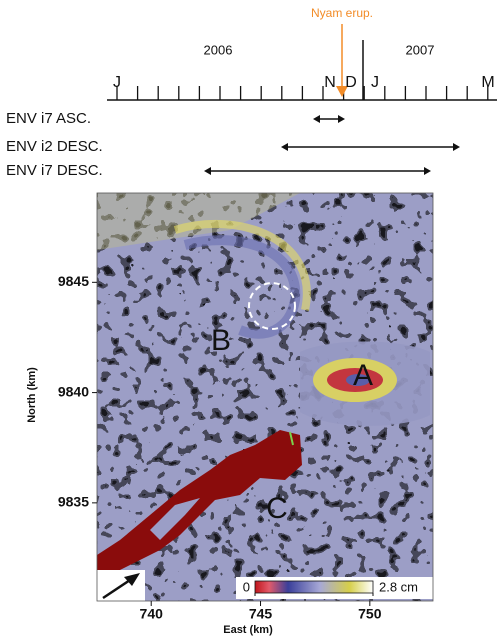 Image resolution: width=499 pixels, height=641 pixels. I want to click on time-ticks, so click(302, 93).